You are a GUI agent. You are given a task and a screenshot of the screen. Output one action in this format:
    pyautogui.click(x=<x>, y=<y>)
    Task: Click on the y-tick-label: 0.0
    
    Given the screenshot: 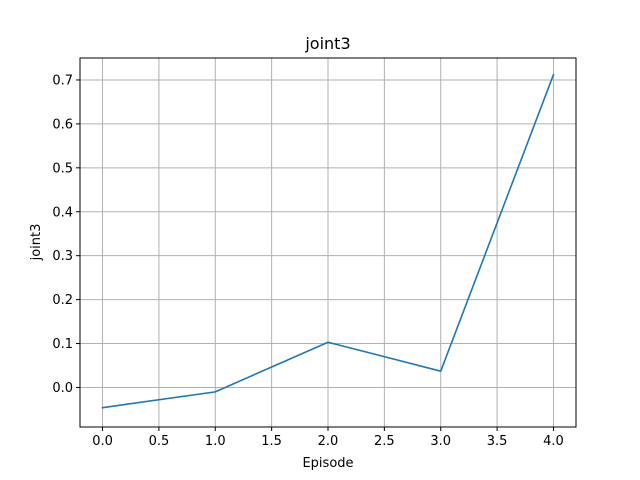 What is the action you would take?
    pyautogui.click(x=62, y=388)
    